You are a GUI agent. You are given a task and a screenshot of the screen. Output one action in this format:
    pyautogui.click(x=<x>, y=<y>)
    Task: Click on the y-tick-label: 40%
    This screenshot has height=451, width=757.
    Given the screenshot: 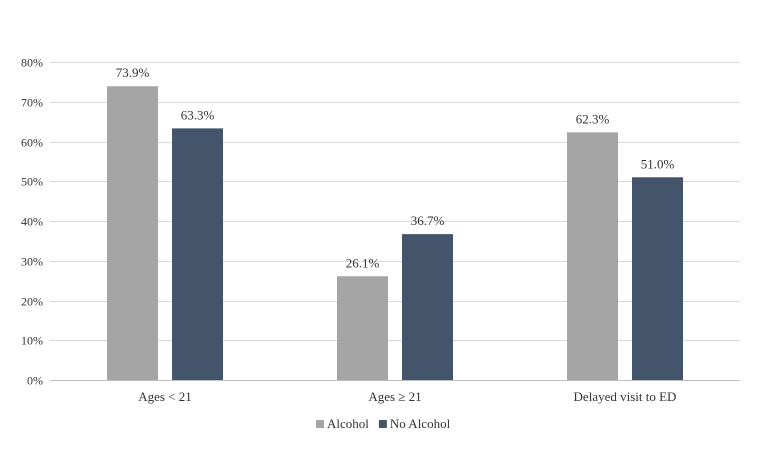 What is the action you would take?
    pyautogui.click(x=32, y=222)
    